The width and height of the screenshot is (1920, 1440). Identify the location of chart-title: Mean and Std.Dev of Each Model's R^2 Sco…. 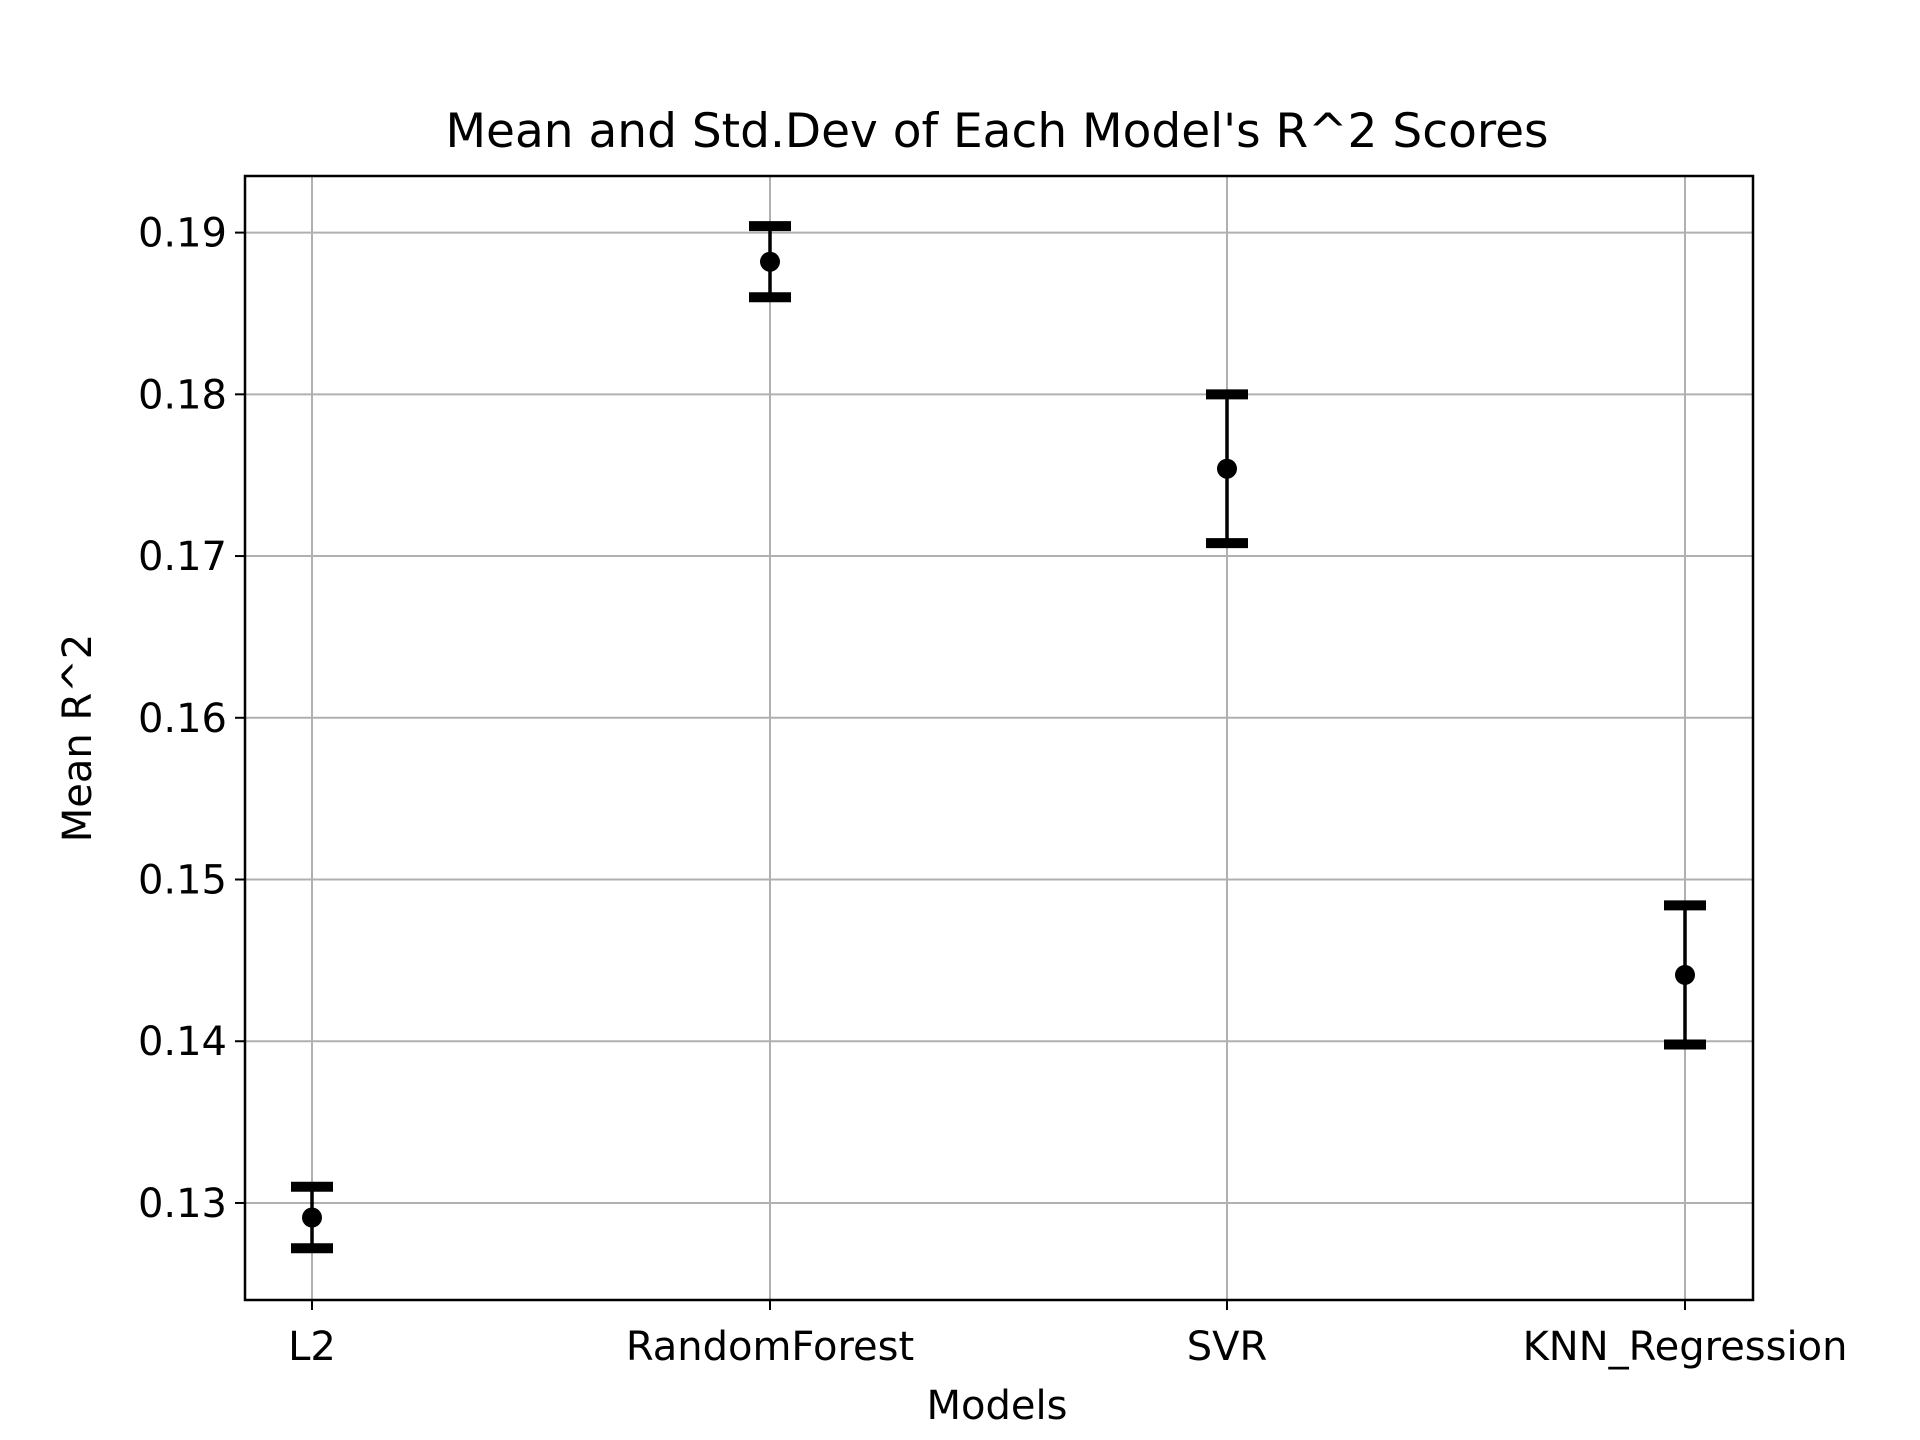
(996, 131).